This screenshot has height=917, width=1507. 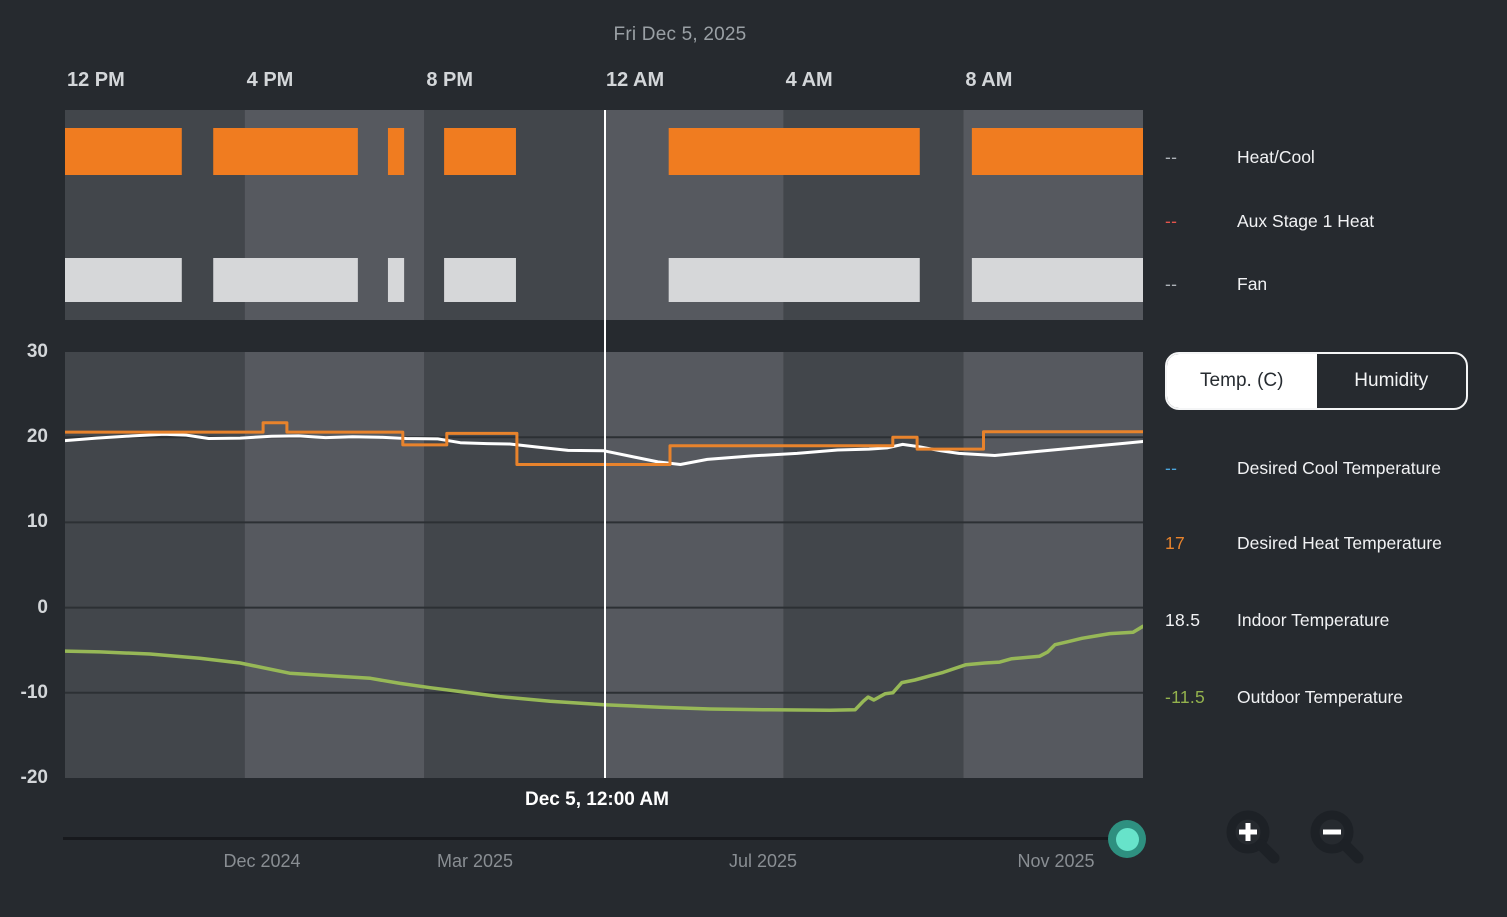 I want to click on timeline-handle, so click(x=1127, y=839).